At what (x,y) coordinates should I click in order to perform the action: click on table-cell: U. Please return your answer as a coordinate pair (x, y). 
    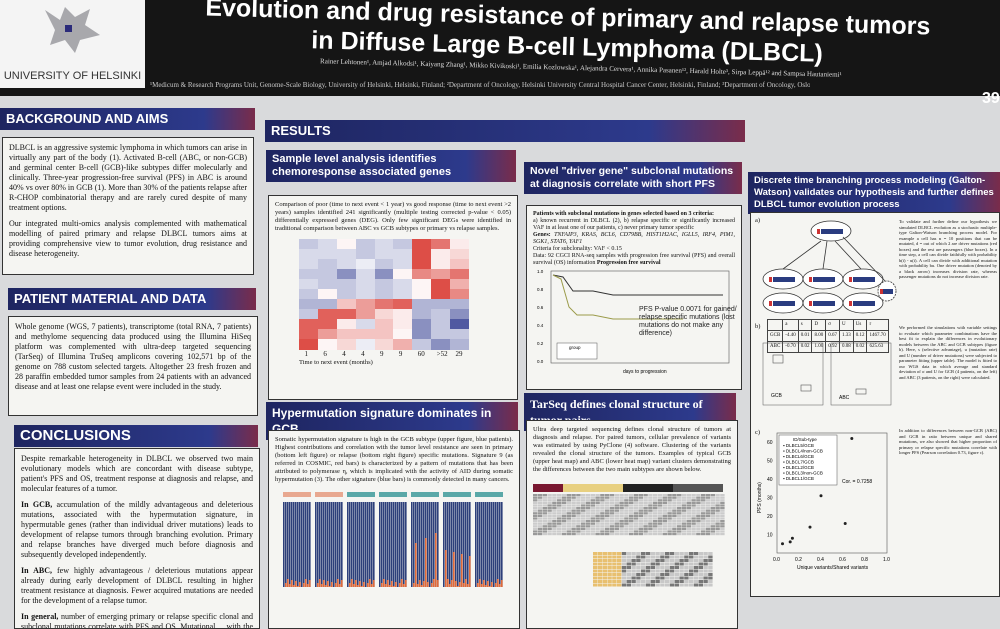
    Looking at the image, I should click on (846, 325).